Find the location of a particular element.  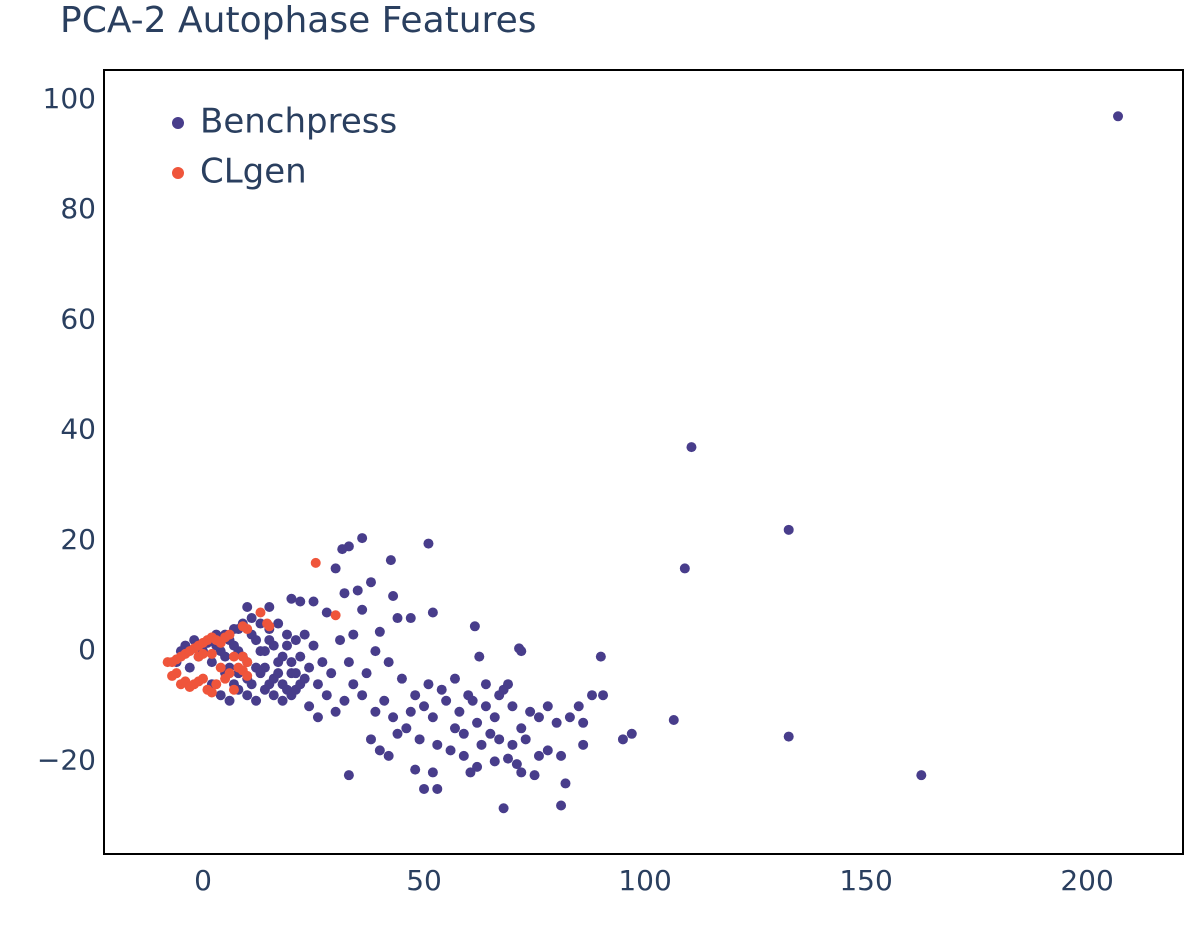

y-tick-label: 60 is located at coordinates (78, 318).